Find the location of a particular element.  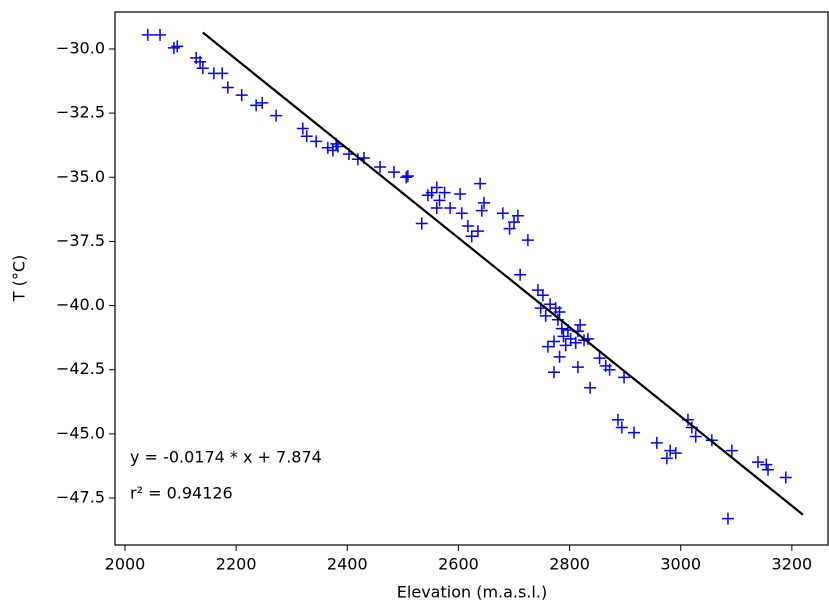

y-tick-label: −35.0 is located at coordinates (80, 176).